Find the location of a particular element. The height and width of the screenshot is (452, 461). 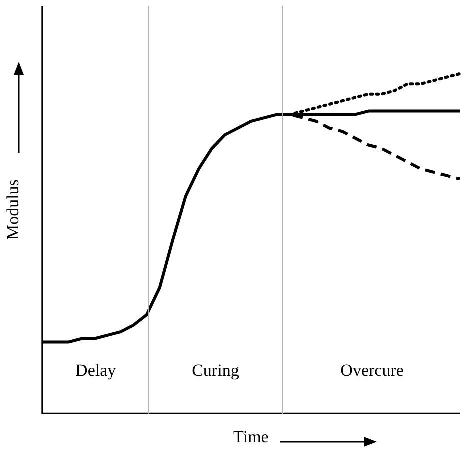

x-axis-title: Time is located at coordinates (251, 436).